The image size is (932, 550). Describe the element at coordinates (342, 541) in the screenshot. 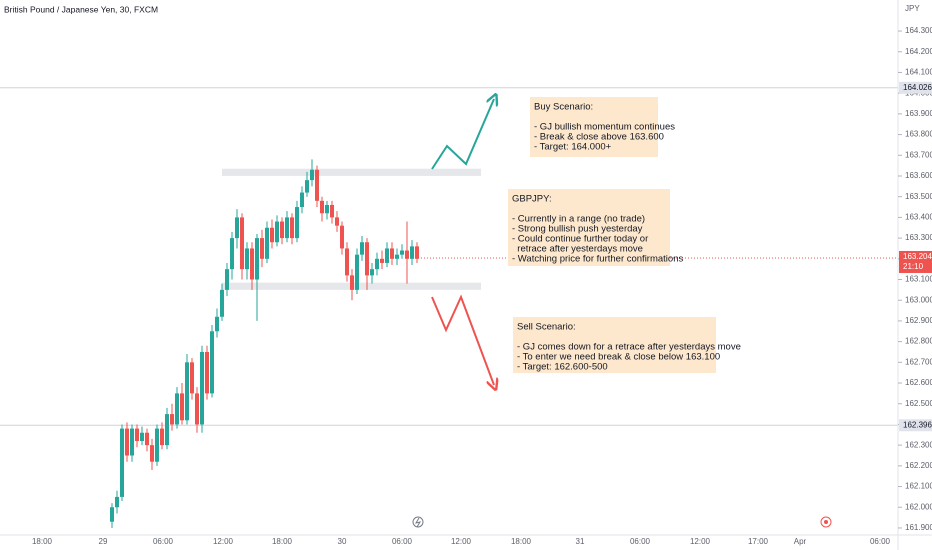

I see `x-tick-label: 30` at that location.